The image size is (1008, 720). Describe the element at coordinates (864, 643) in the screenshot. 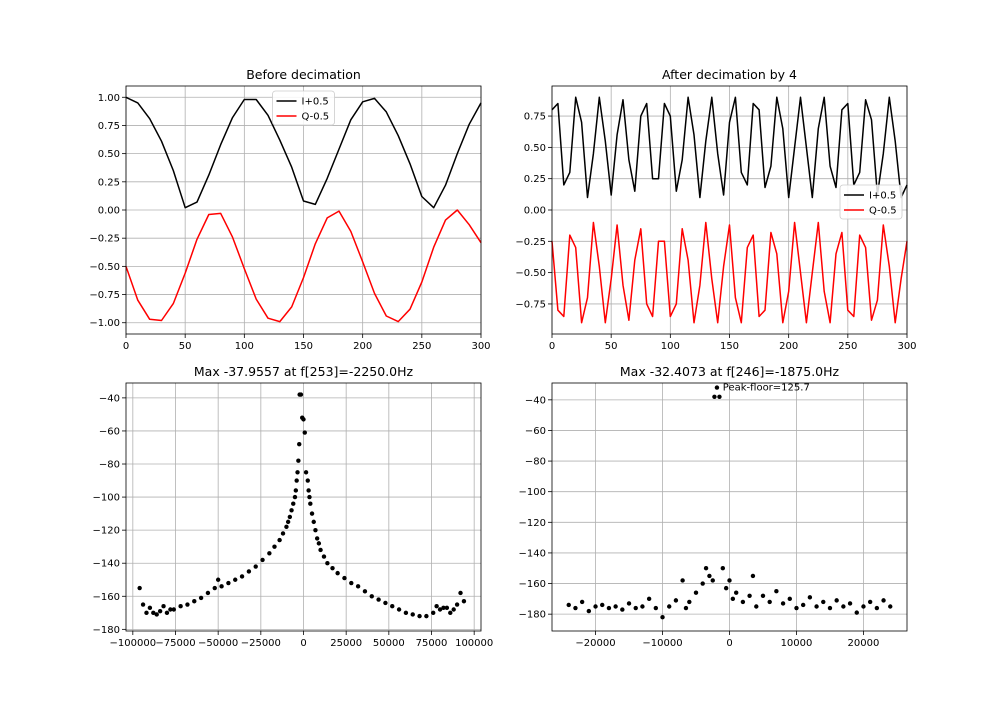

I see `x-tick-label: 20000` at that location.